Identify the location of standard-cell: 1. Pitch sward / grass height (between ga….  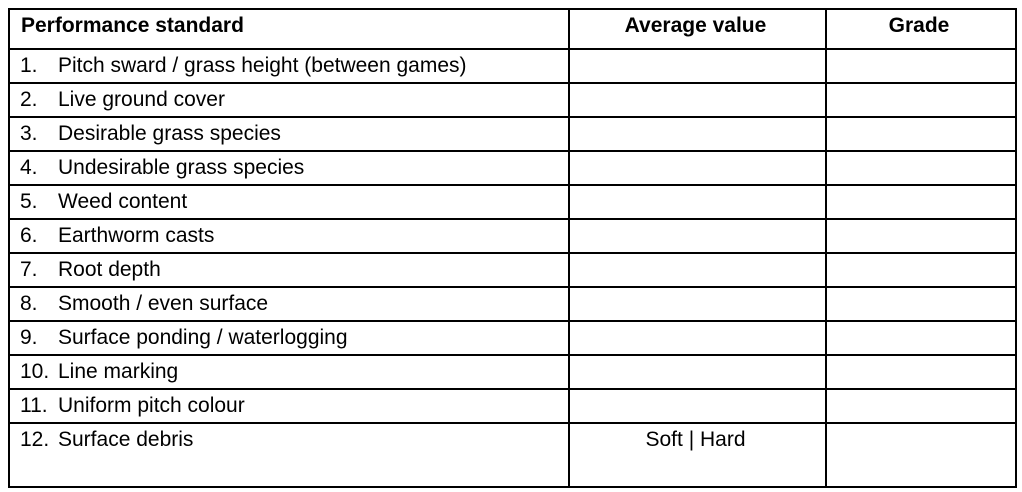
(289, 66).